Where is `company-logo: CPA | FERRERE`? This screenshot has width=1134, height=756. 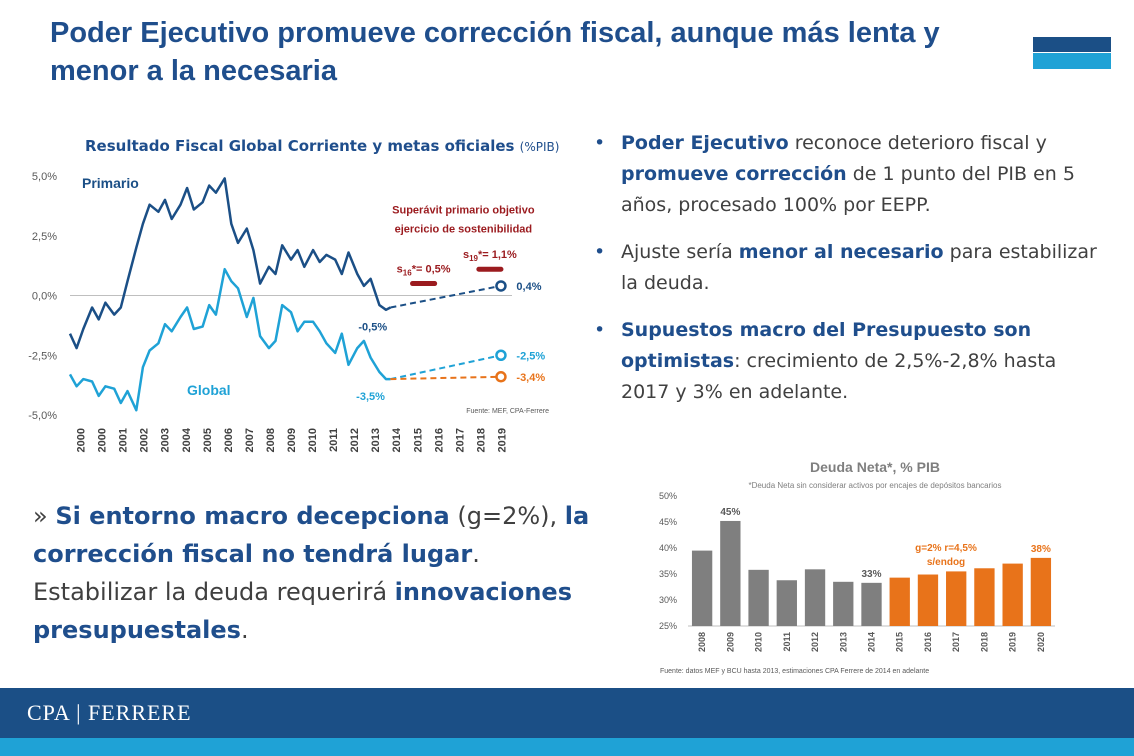
company-logo: CPA | FERRERE is located at coordinates (109, 712).